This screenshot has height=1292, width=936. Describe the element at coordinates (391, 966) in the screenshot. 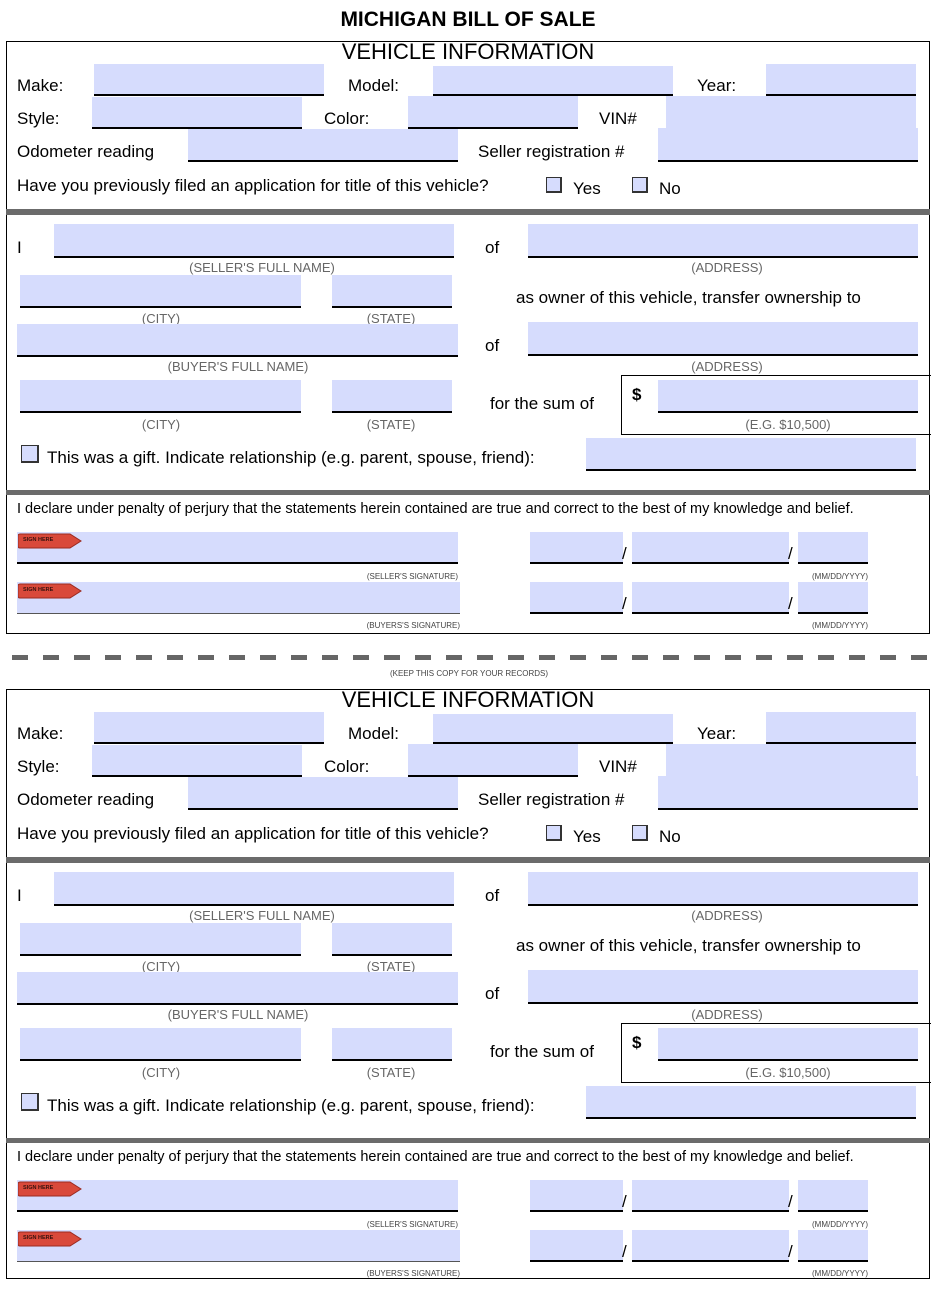

I see `state-hint: (STATE)` at that location.